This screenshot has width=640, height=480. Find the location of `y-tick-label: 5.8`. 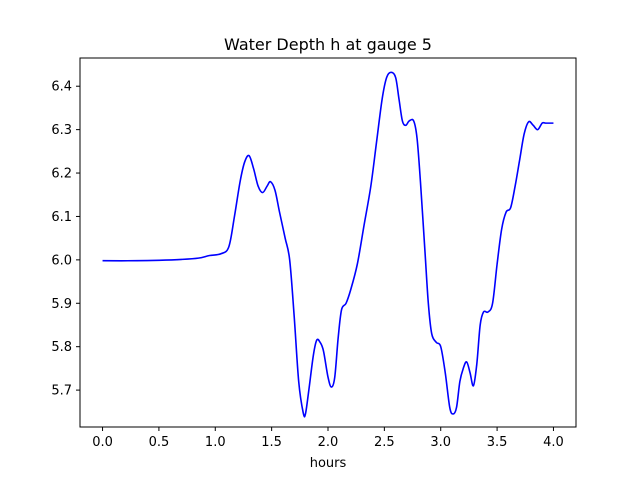

y-tick-label: 5.8 is located at coordinates (61, 347).